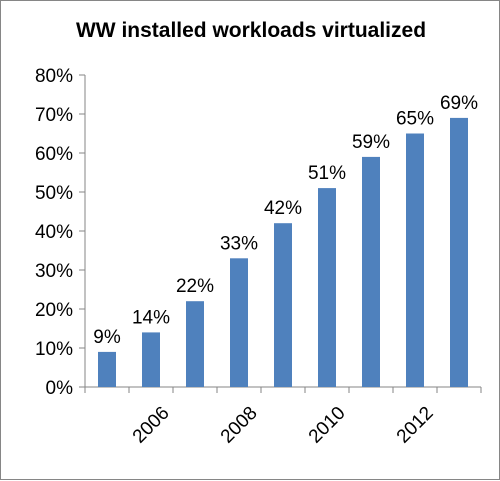 The height and width of the screenshot is (481, 500). Describe the element at coordinates (54, 193) in the screenshot. I see `y-tick-label: 50%` at that location.